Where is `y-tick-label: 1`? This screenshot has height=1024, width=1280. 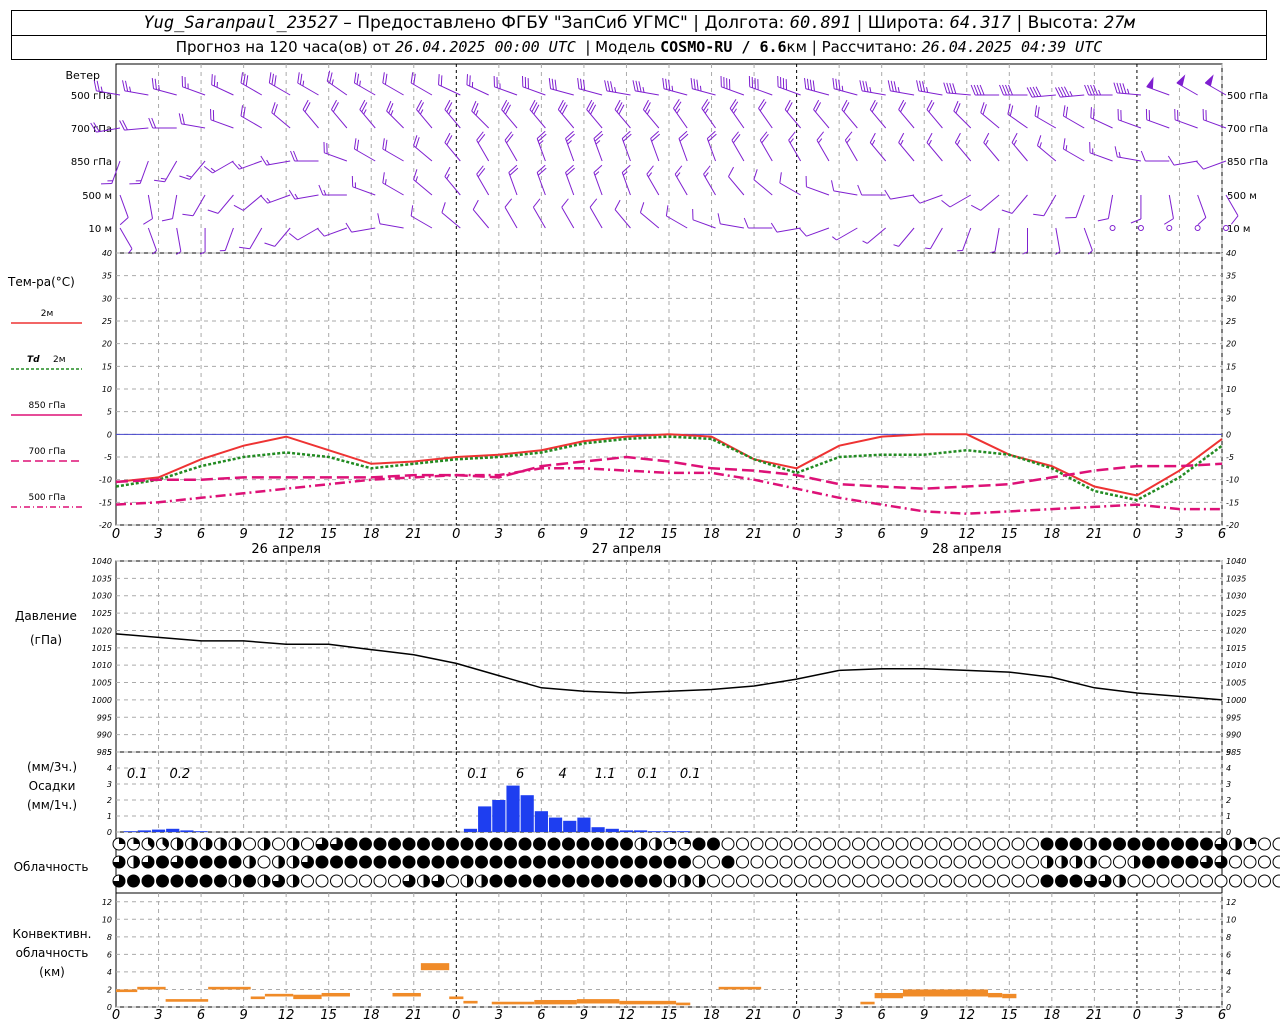
y-tick-label: 1 is located at coordinates (109, 816).